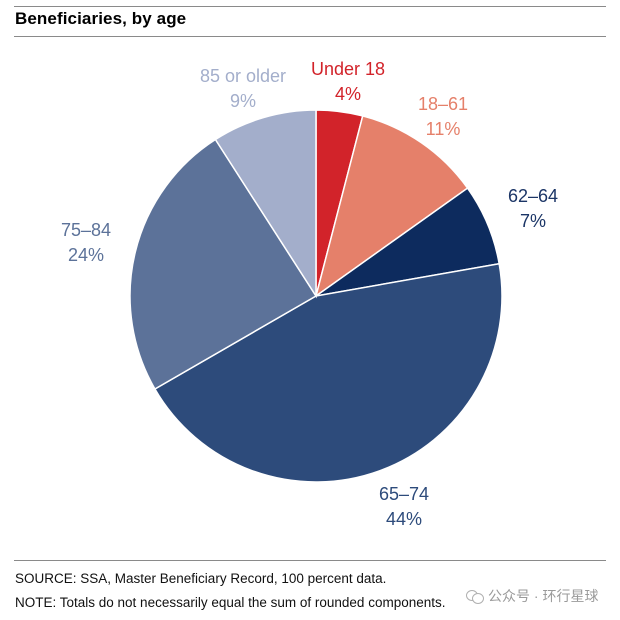 The image size is (620, 620). What do you see at coordinates (404, 519) in the screenshot?
I see `slice-value-label: 44%` at bounding box center [404, 519].